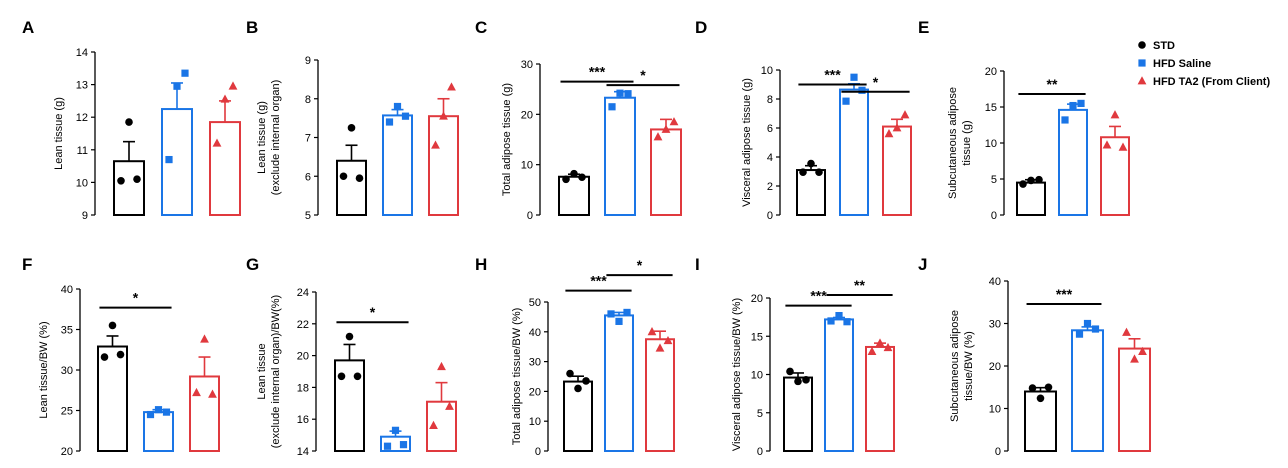 The height and width of the screenshot is (468, 1288). Describe the element at coordinates (995, 282) in the screenshot. I see `y-tick-label: 40` at that location.